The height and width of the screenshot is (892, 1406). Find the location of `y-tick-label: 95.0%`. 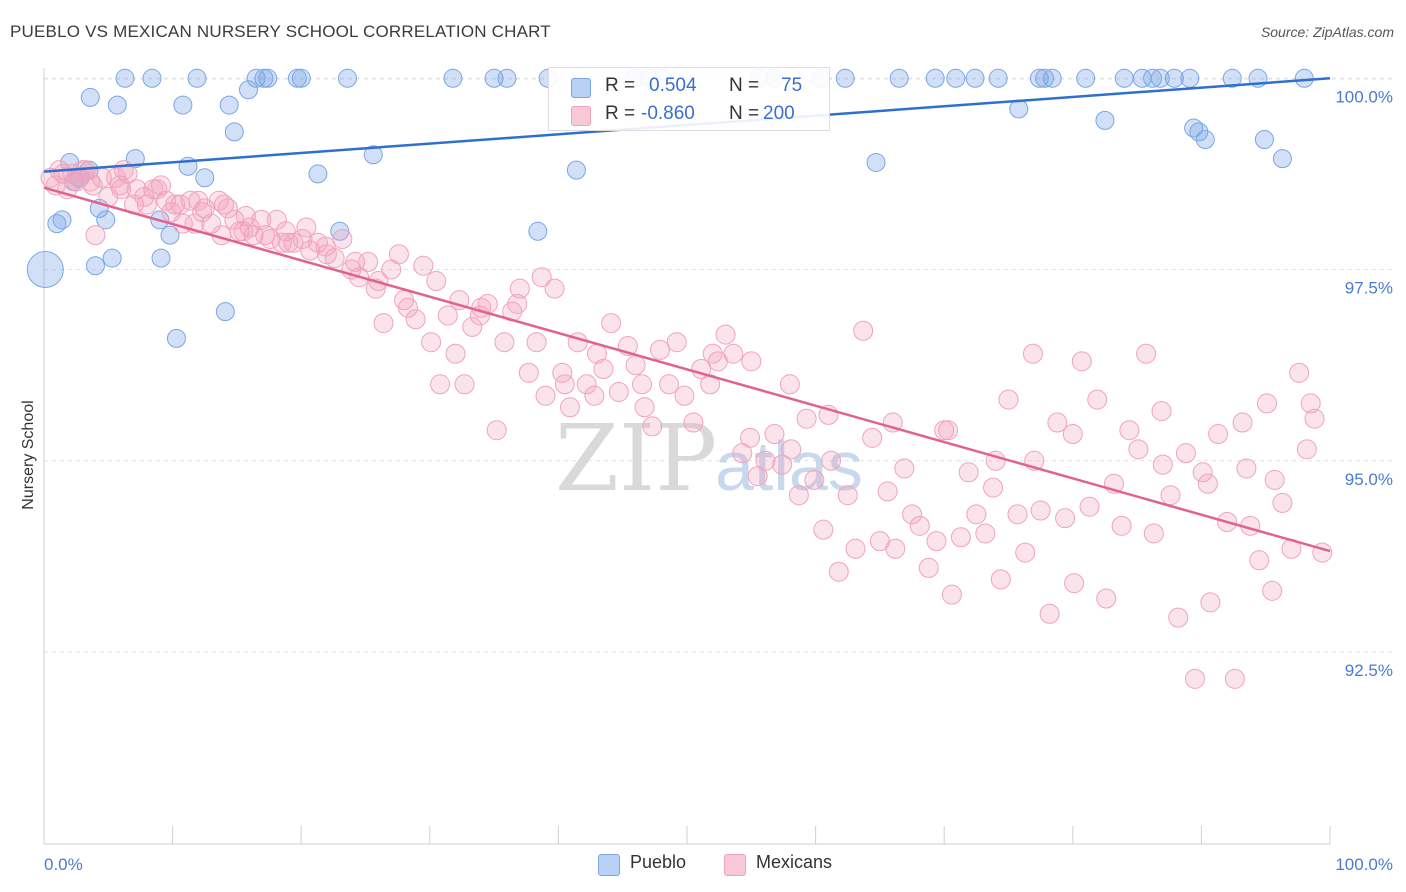

y-tick-label: 95.0% is located at coordinates (1369, 479).